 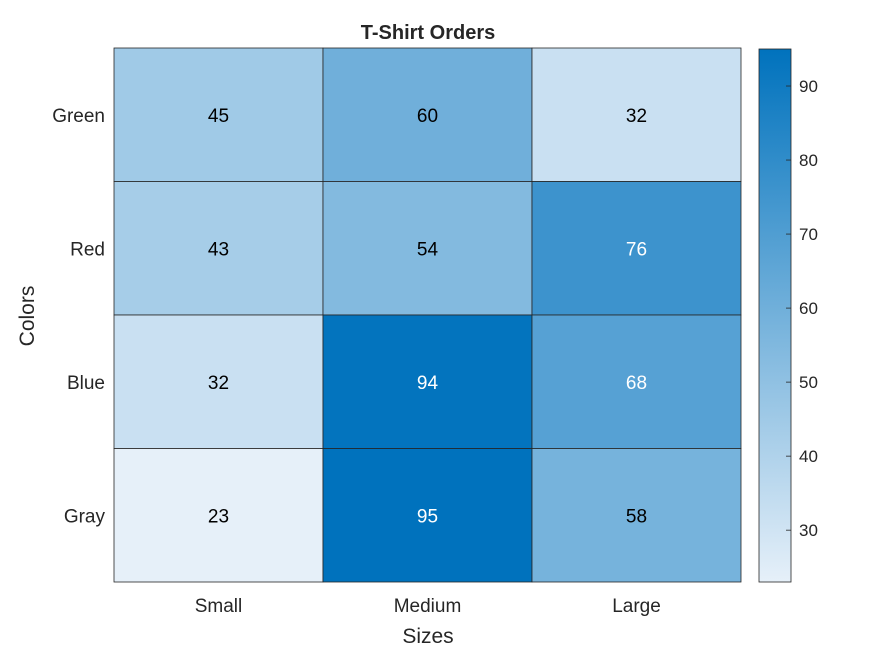 I want to click on x-axis-tick-labels: Small Medium Large, so click(x=428, y=606).